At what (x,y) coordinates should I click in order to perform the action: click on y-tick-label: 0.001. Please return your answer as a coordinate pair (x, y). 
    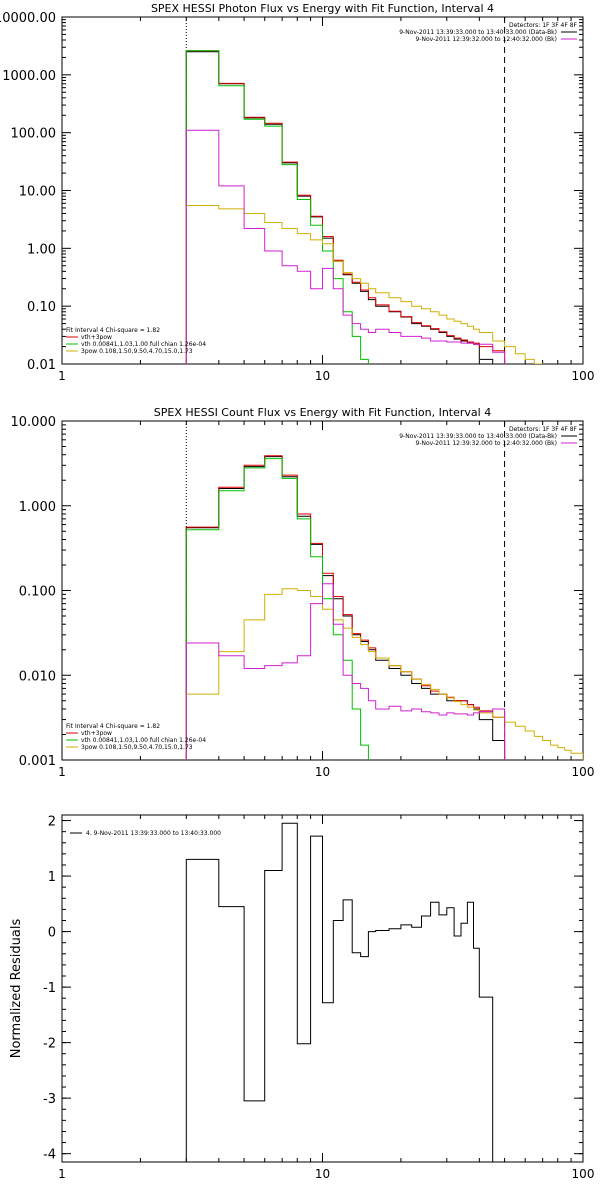
    Looking at the image, I should click on (37, 761).